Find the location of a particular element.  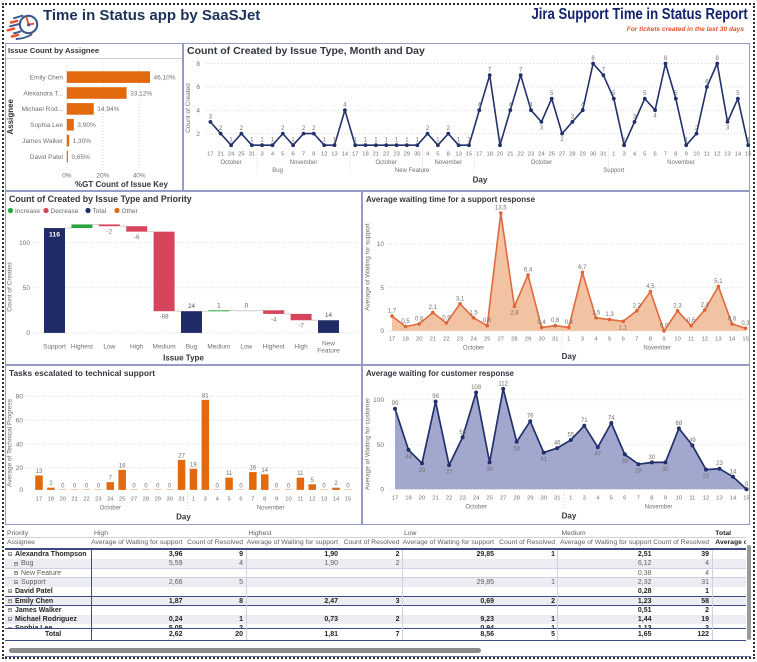

svg-text: 100 is located at coordinates (378, 400).